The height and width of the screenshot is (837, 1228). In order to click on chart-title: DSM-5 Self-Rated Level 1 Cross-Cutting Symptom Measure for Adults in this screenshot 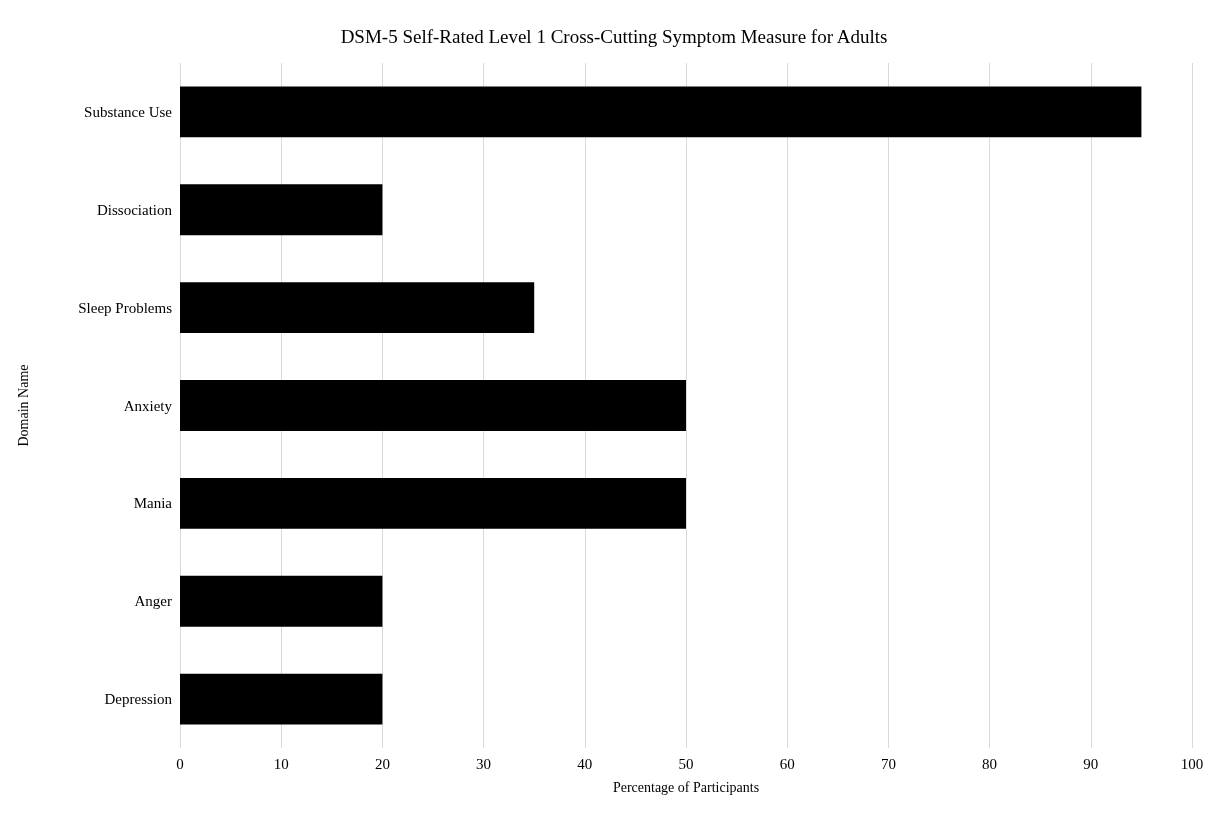, I will do `click(614, 36)`.